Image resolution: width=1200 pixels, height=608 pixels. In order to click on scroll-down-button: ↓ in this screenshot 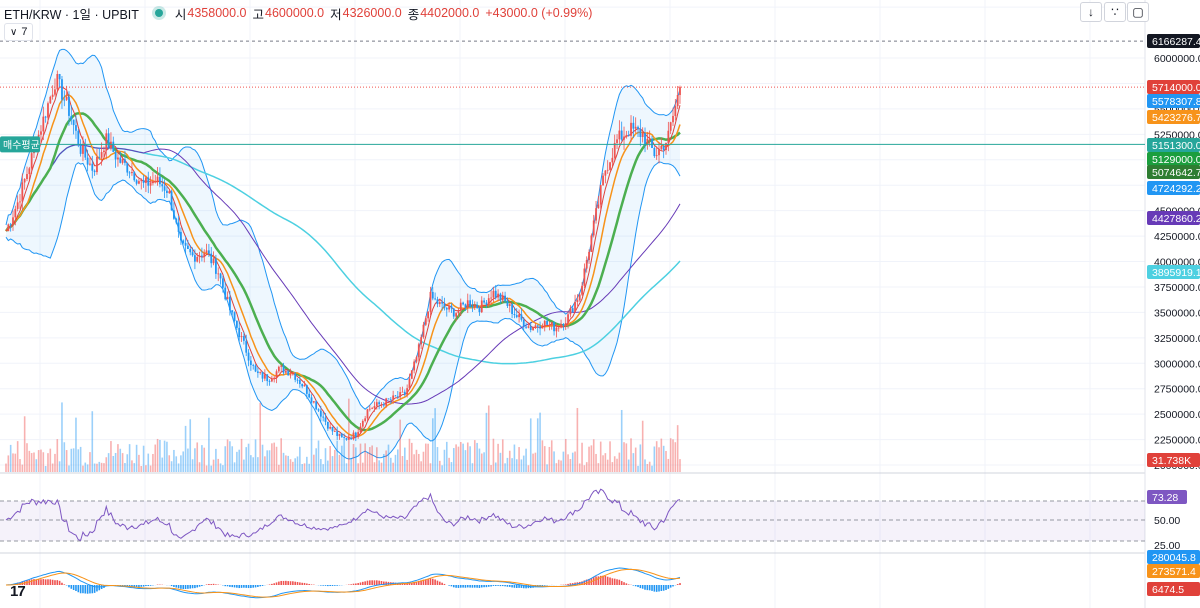, I will do `click(1091, 12)`.